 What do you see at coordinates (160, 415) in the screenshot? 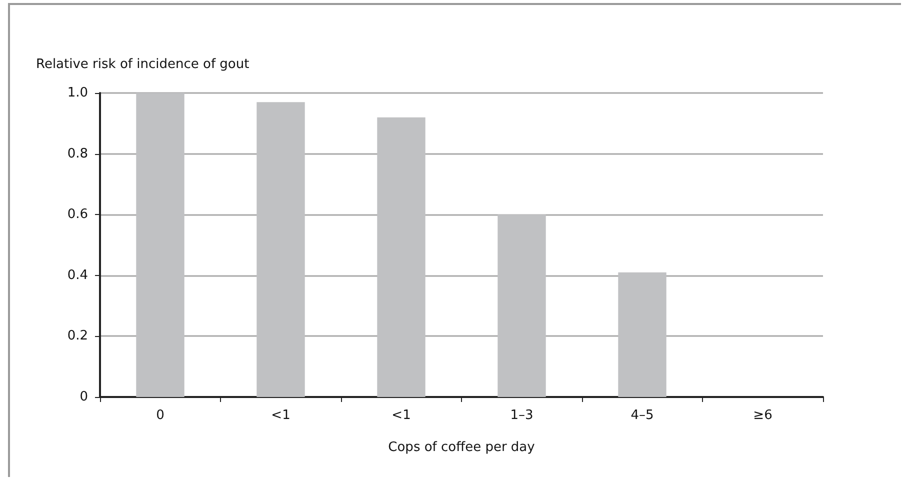
I see `x-tick-label: 0` at bounding box center [160, 415].